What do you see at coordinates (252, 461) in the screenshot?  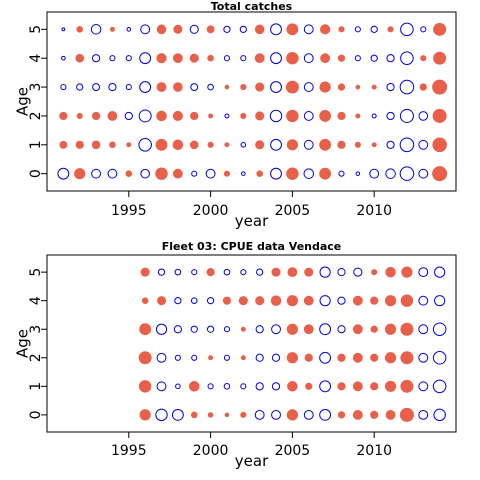 I see `x-axis-label: year` at bounding box center [252, 461].